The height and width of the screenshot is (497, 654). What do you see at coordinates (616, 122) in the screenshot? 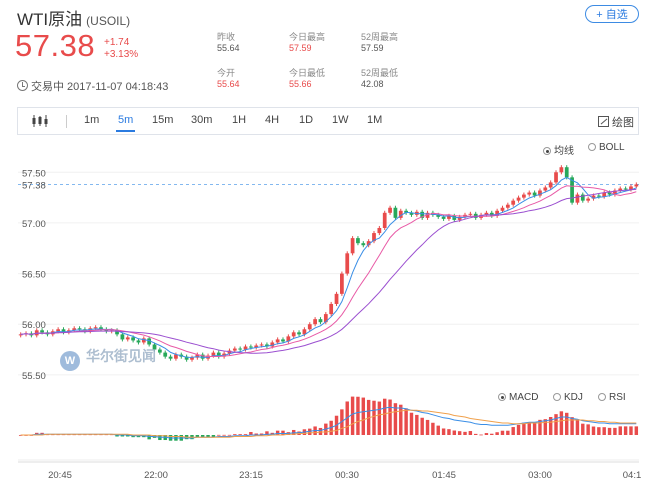
I see `draw-tools-button: 绘图` at bounding box center [616, 122].